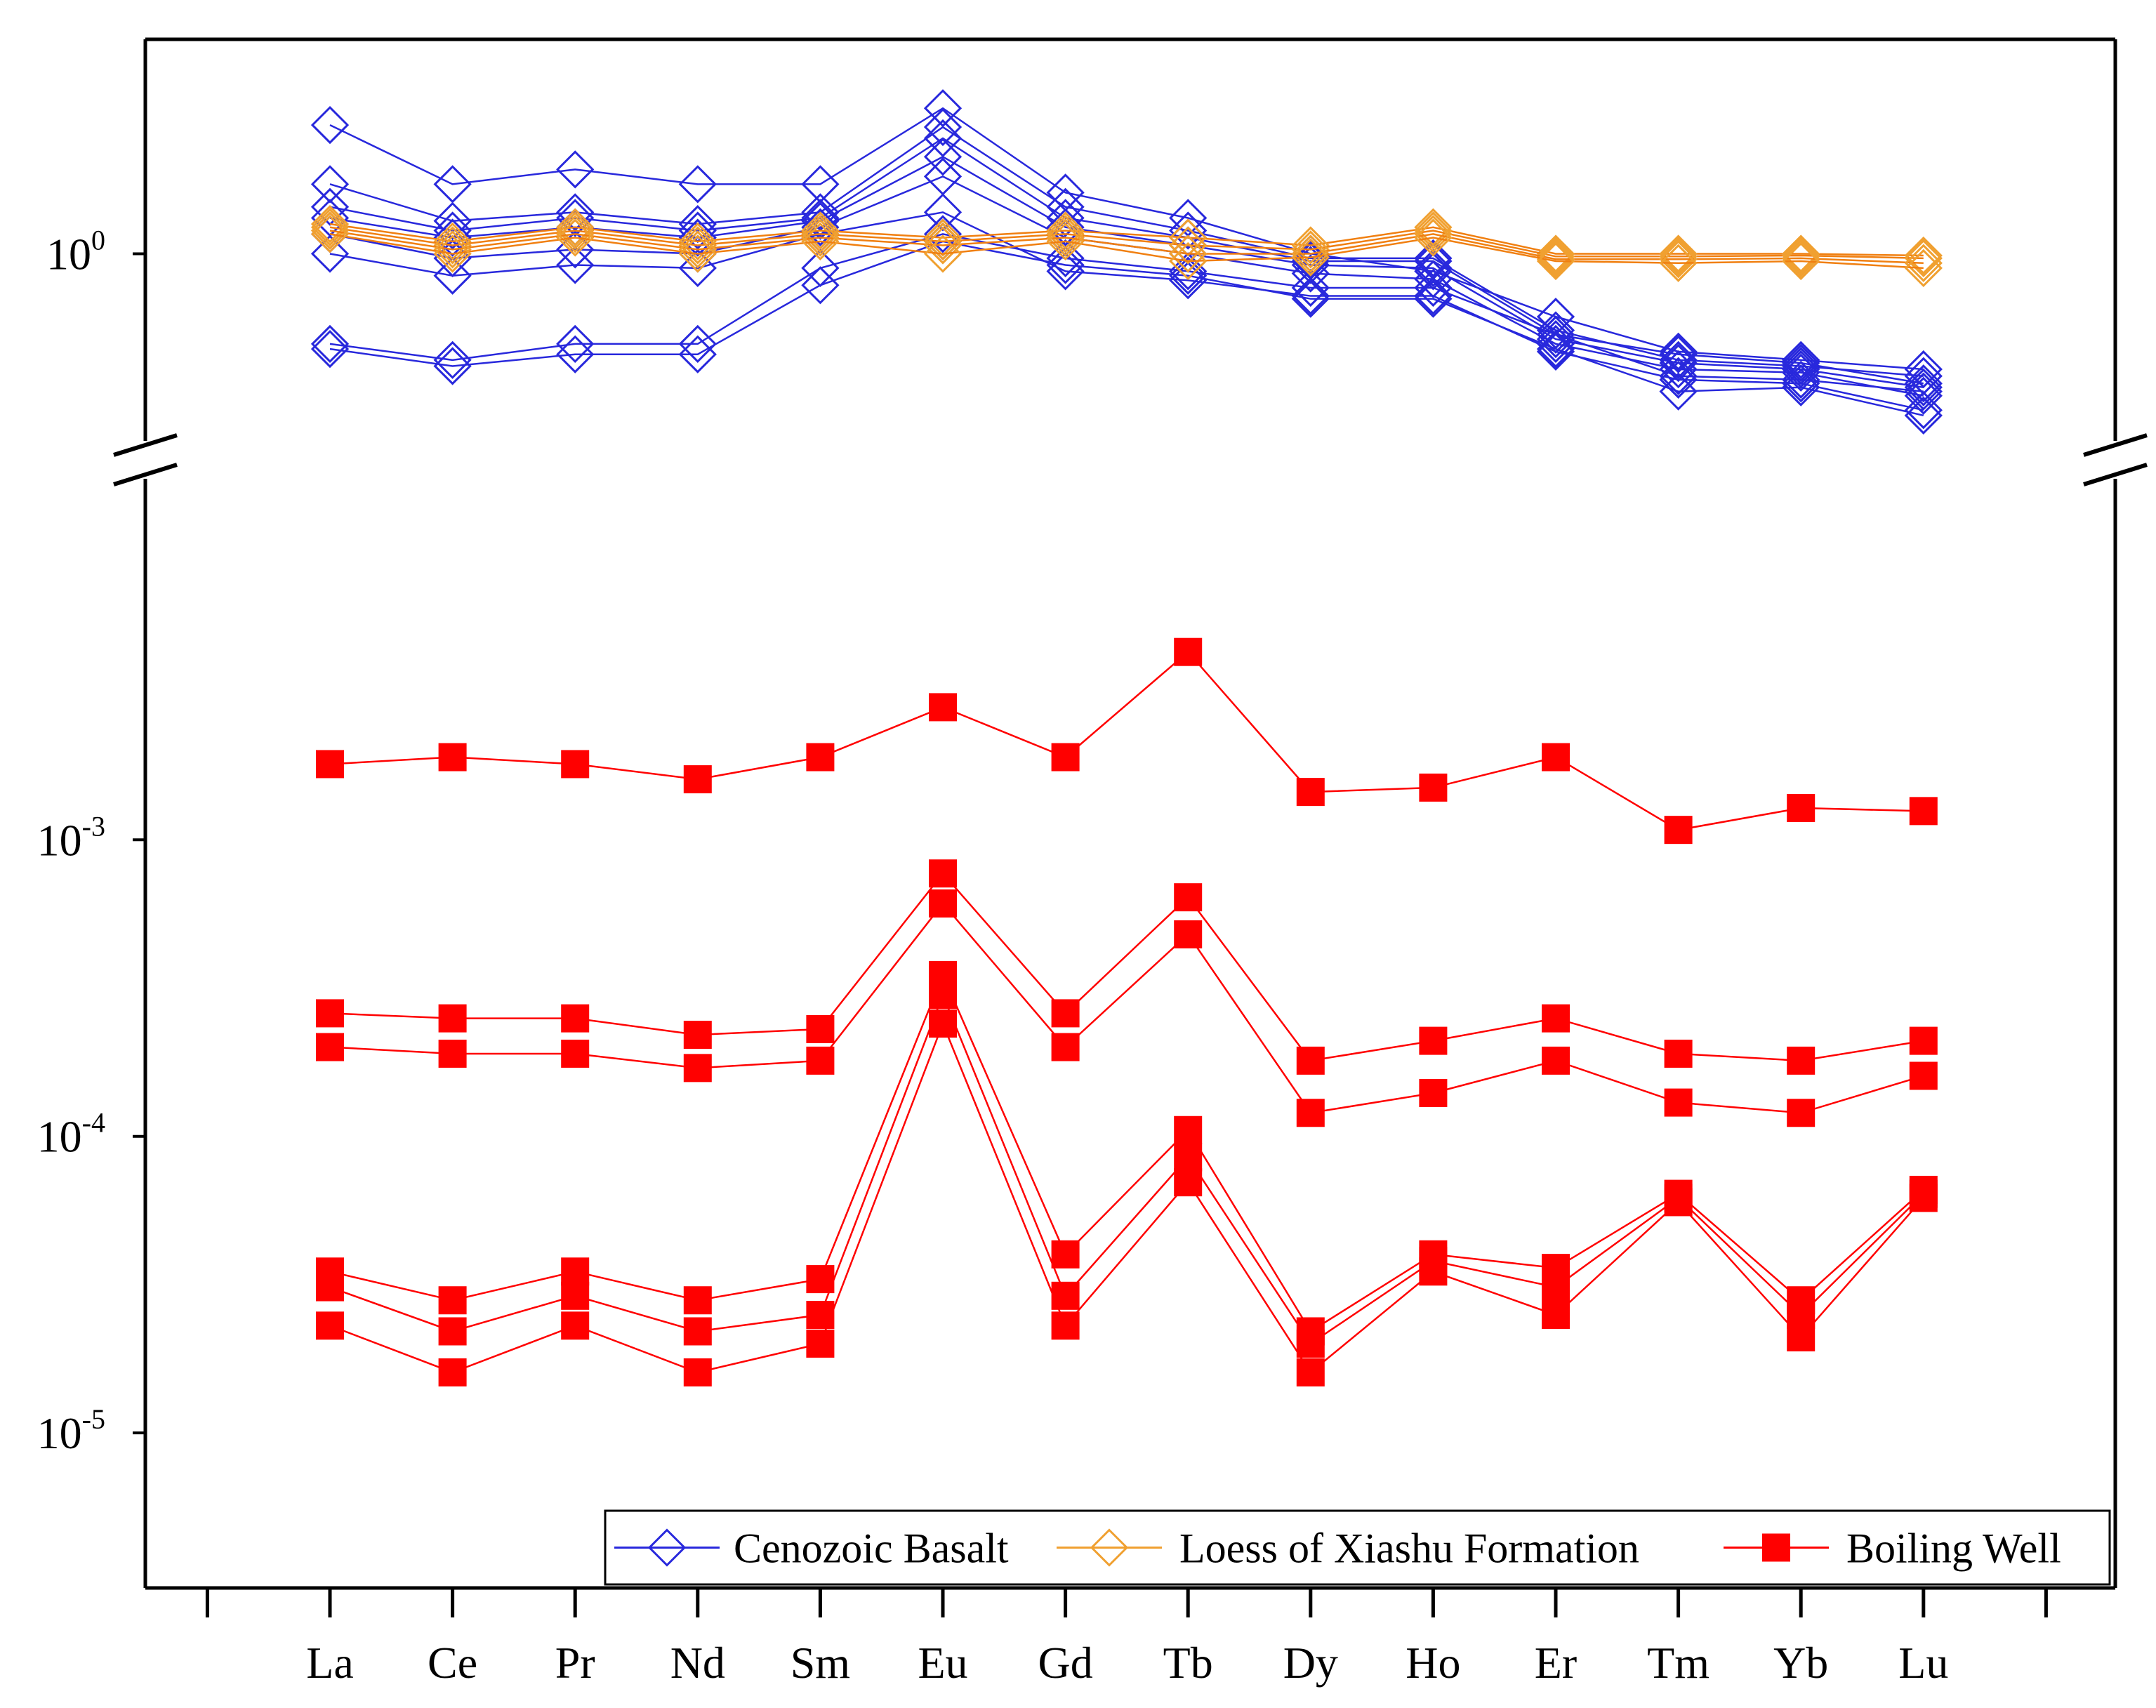 The height and width of the screenshot is (1708, 2156). What do you see at coordinates (1776, 1548) in the screenshot?
I see `legend-marker-boiling-well` at bounding box center [1776, 1548].